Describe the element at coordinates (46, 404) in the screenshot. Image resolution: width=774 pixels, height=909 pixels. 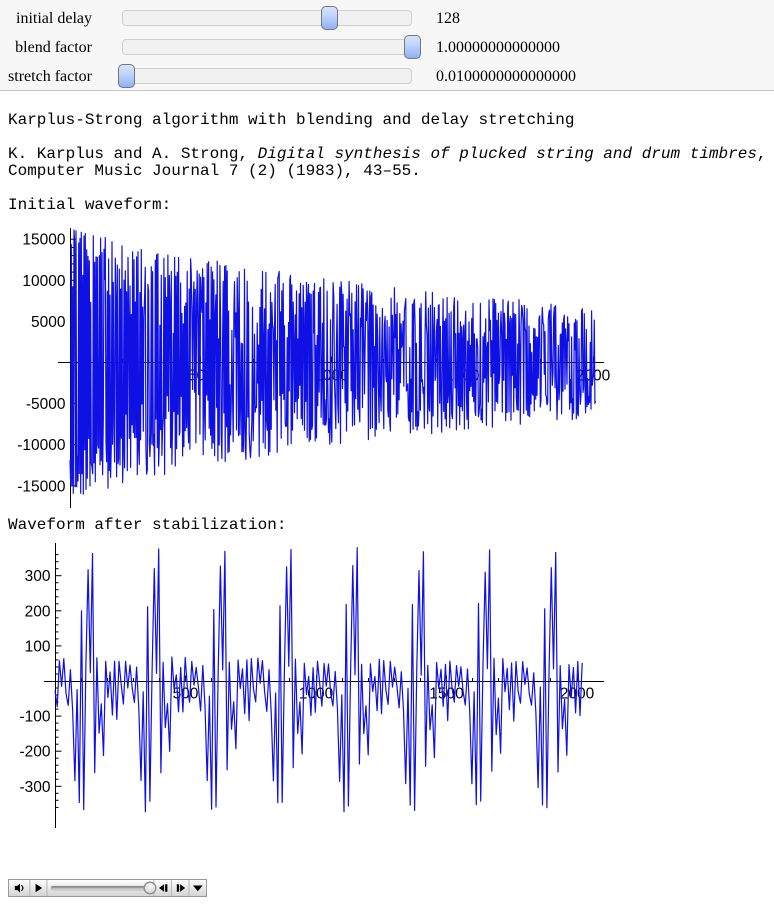
I see `svg-text: -5000` at that location.